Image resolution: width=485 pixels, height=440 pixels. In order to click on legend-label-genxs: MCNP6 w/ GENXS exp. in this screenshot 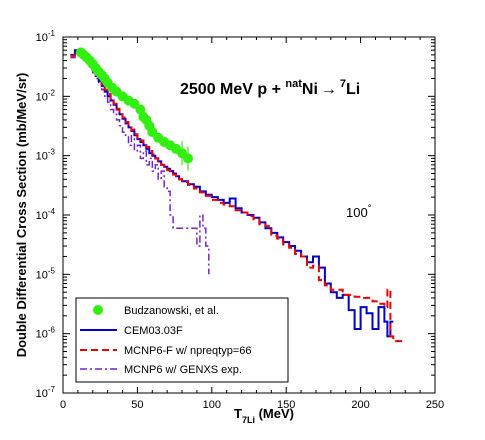, I will do `click(183, 370)`.